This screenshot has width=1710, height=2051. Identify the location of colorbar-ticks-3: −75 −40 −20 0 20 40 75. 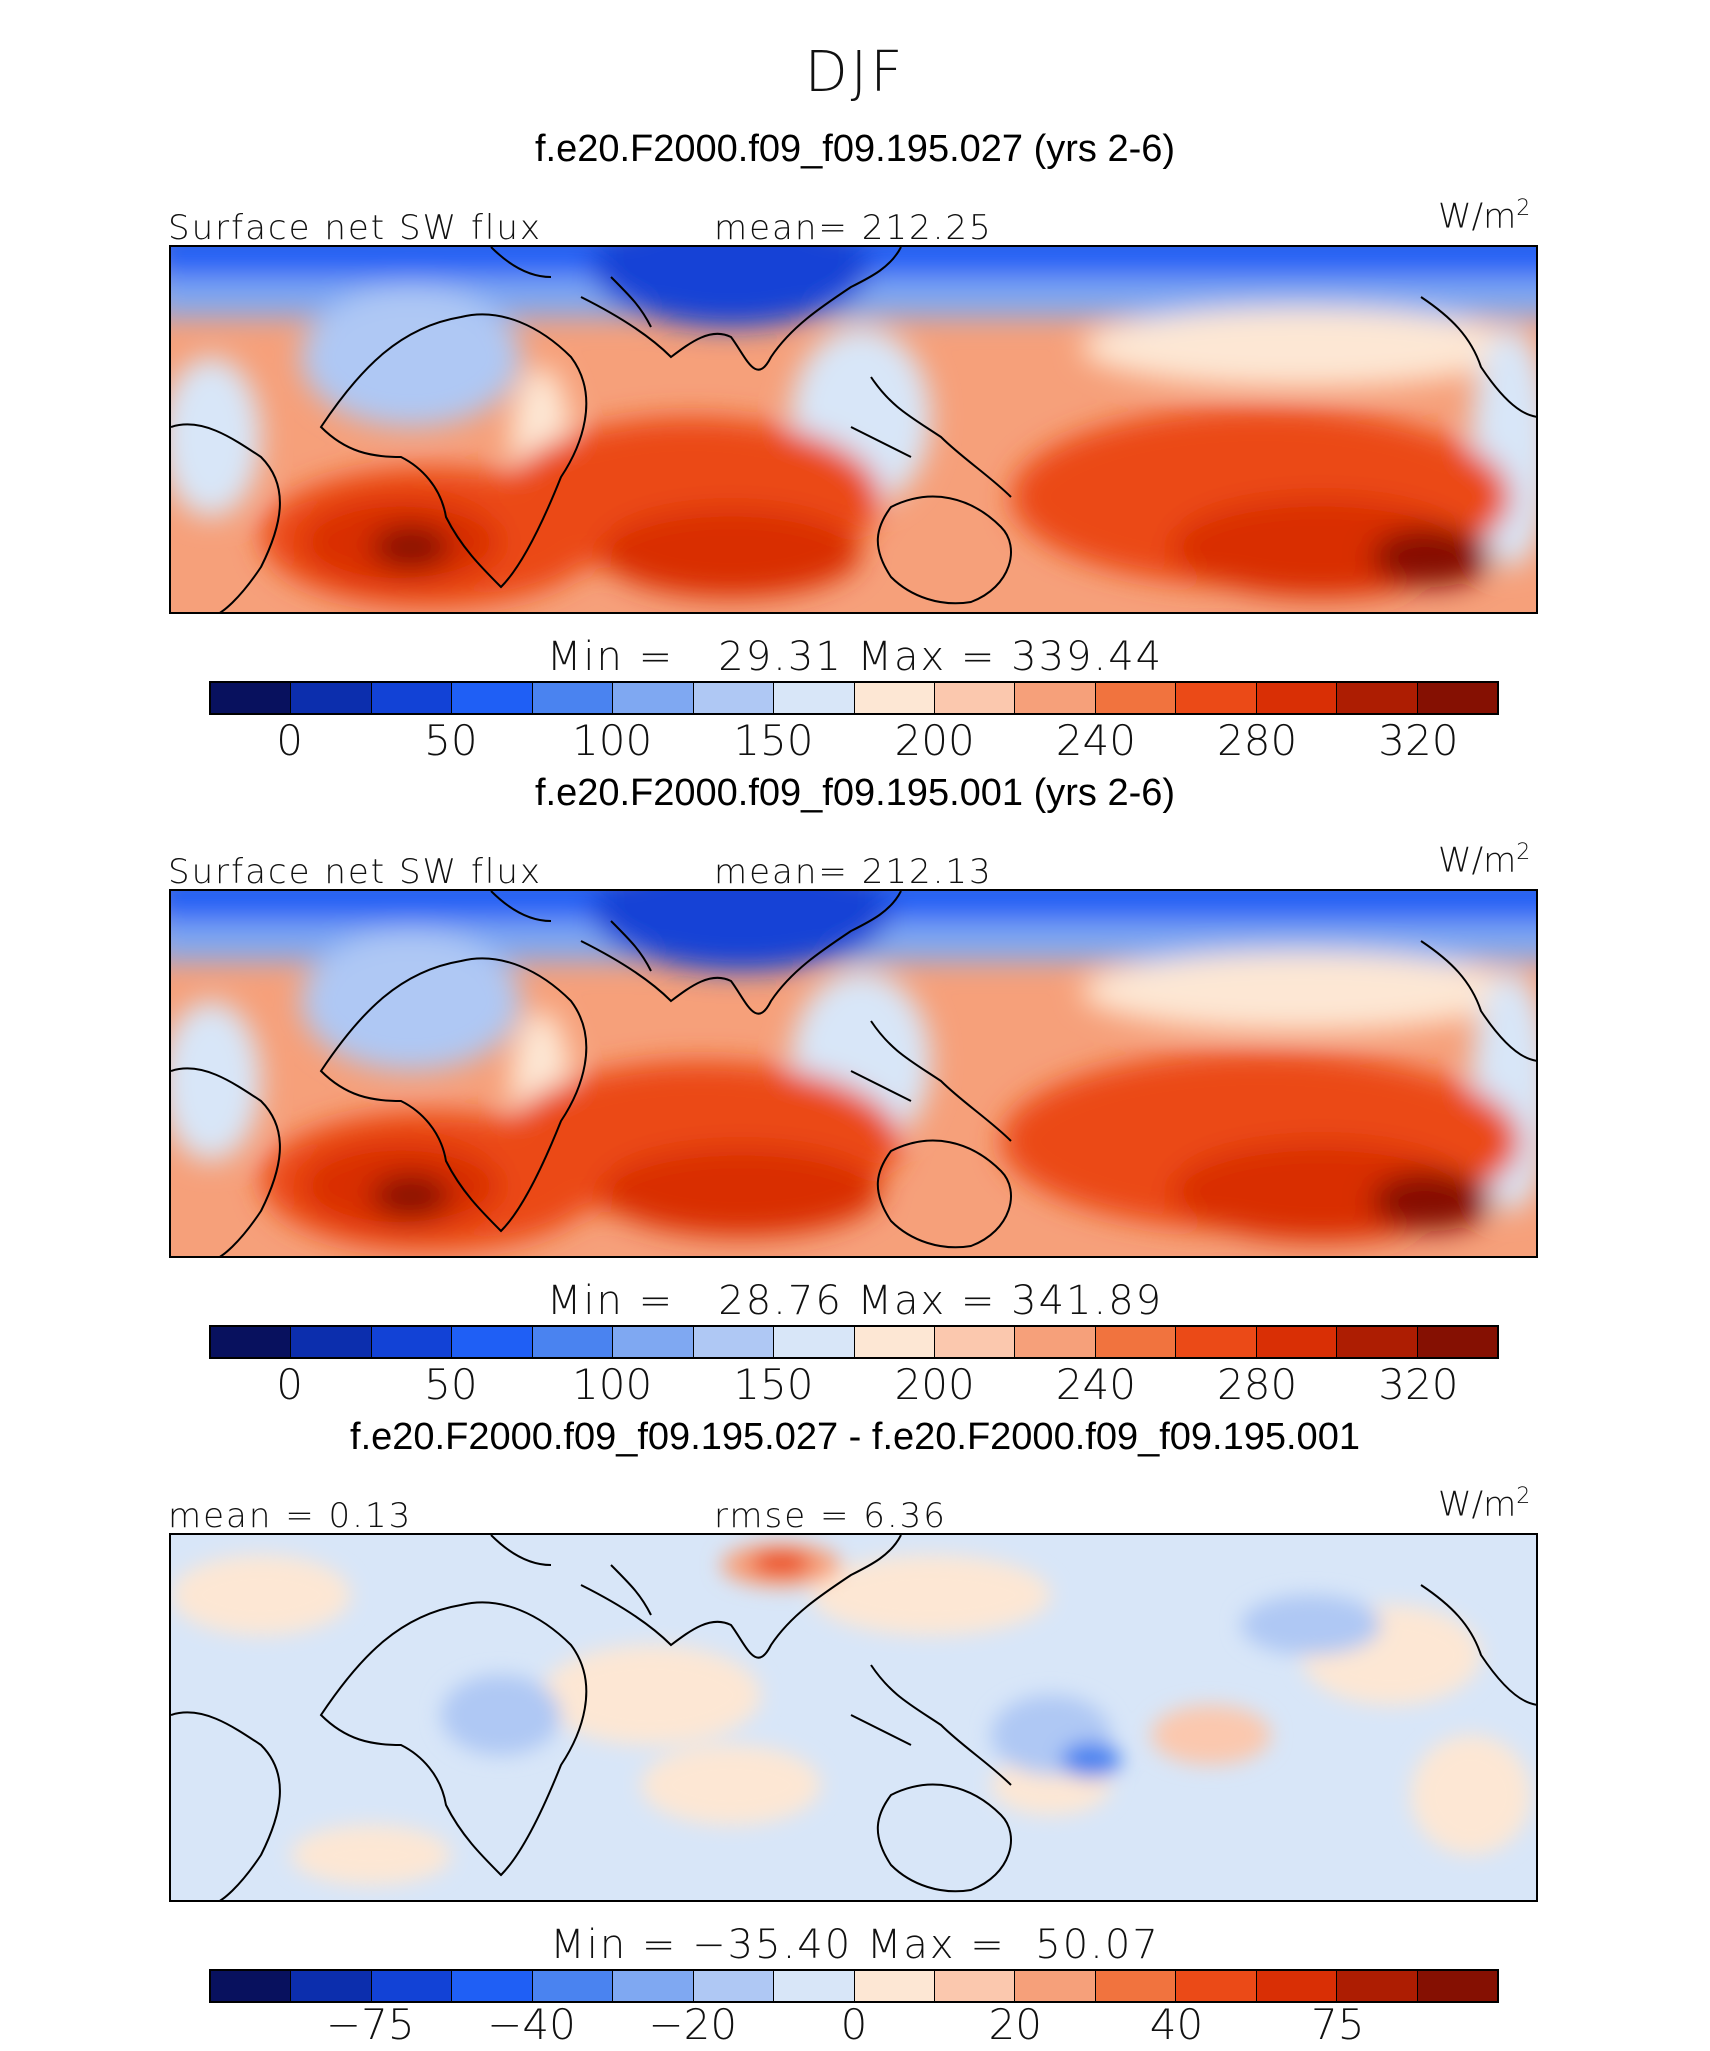
(854, 2025).